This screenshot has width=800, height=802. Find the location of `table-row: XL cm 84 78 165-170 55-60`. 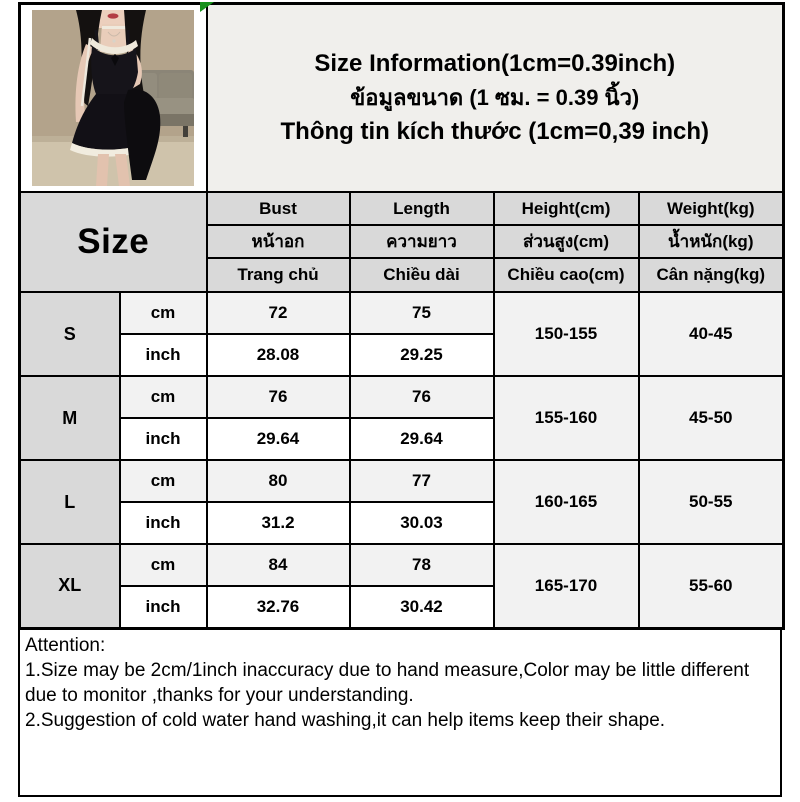

table-row: XL cm 84 78 165-170 55-60 is located at coordinates (401, 586).